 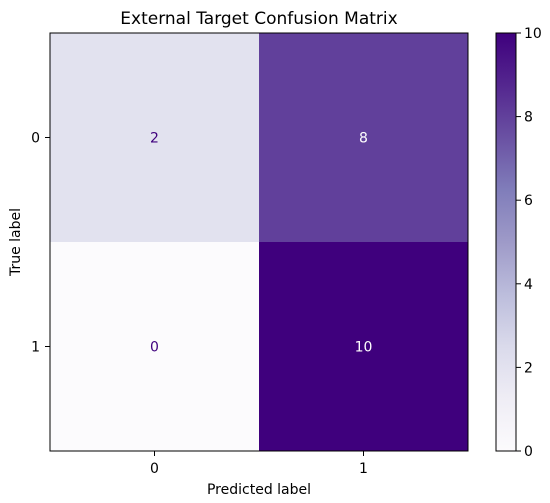 I want to click on y-tick-label: 0, so click(x=35, y=139).